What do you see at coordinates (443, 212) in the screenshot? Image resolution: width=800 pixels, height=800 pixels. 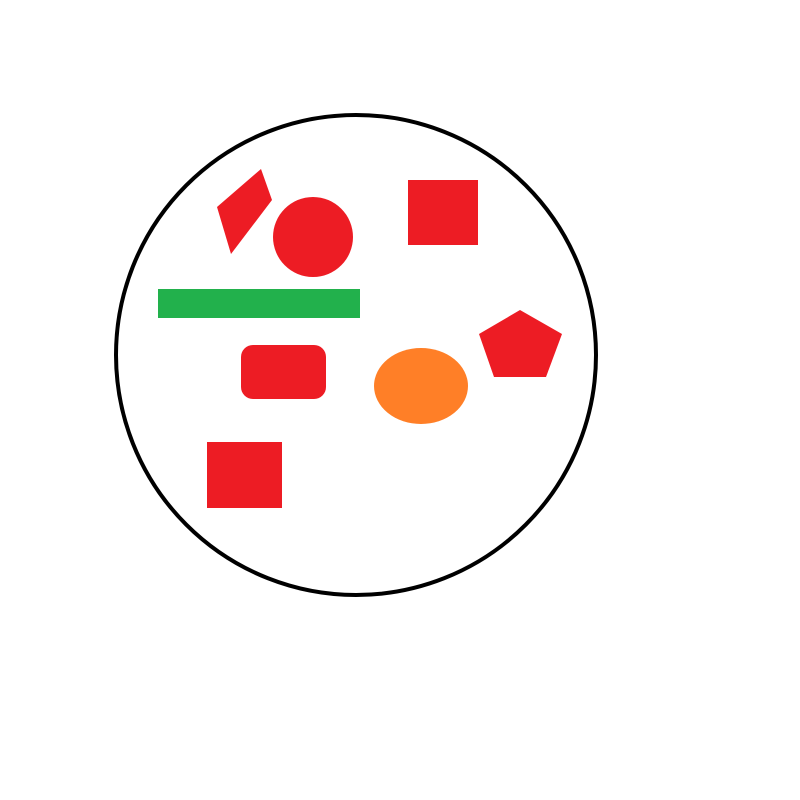 I see `red-square-top` at bounding box center [443, 212].